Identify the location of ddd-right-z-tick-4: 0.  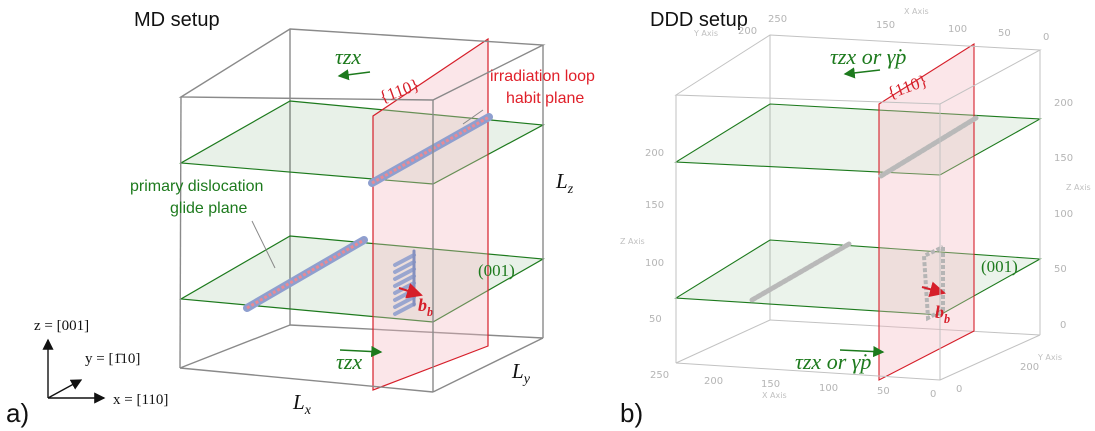
(1063, 325).